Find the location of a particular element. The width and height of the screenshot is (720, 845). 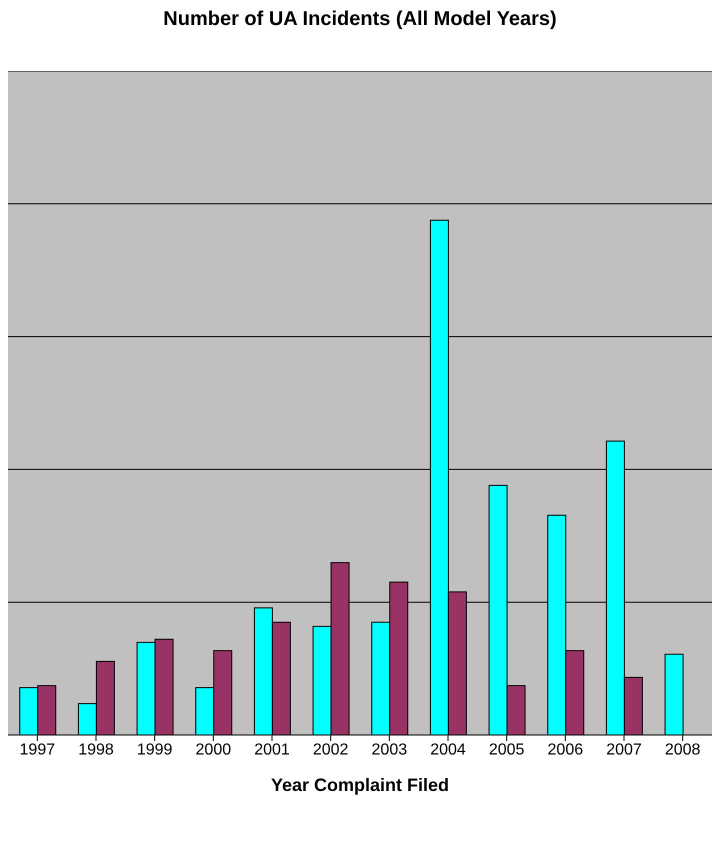

x-tick-label: 2006 is located at coordinates (566, 749).